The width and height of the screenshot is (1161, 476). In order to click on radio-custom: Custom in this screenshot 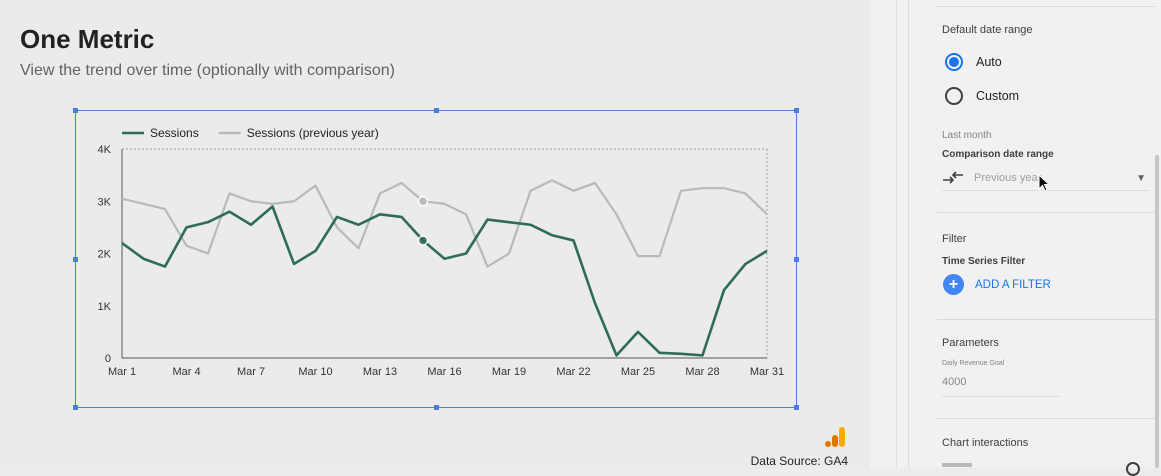, I will do `click(982, 96)`.